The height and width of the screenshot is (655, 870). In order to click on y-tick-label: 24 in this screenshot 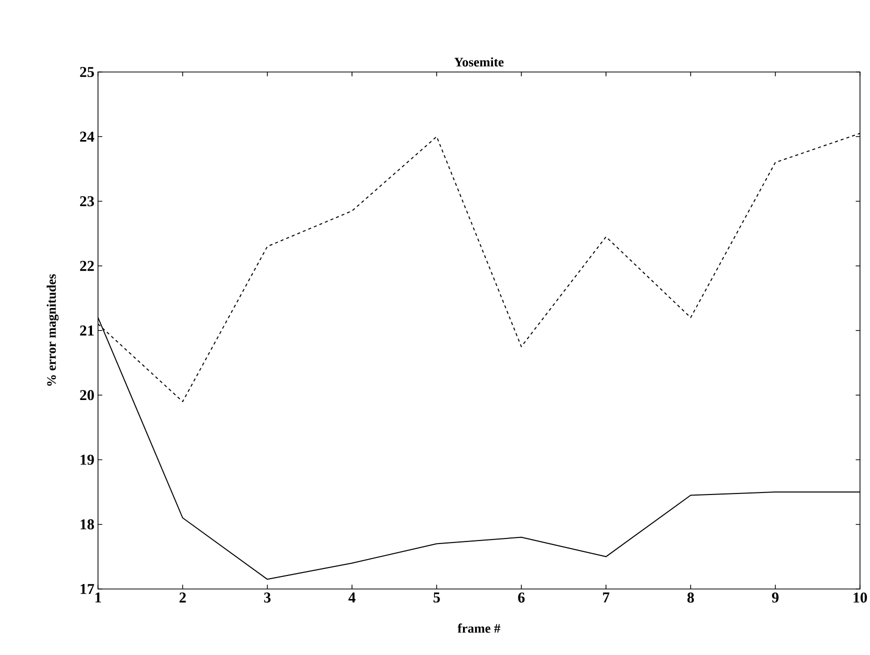, I will do `click(87, 137)`.